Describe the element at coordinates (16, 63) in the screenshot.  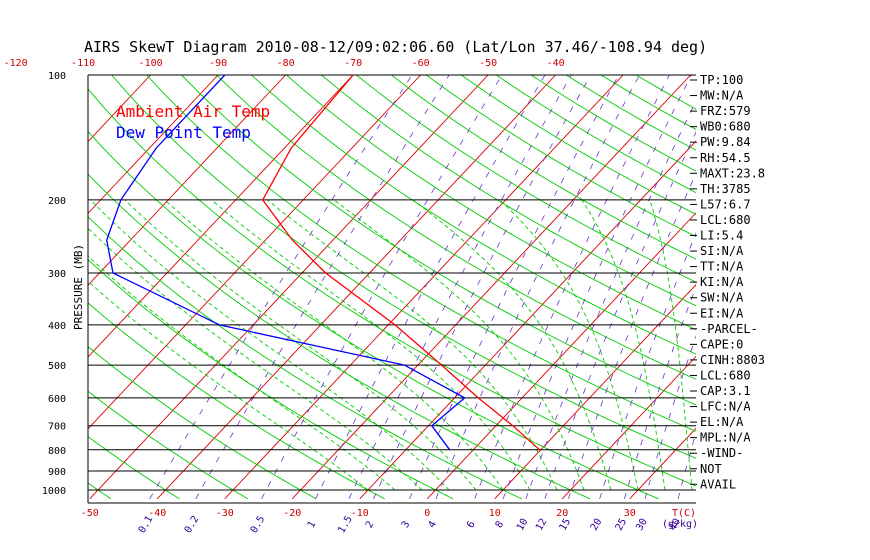
I see `top-temp-tick-label: -120` at that location.